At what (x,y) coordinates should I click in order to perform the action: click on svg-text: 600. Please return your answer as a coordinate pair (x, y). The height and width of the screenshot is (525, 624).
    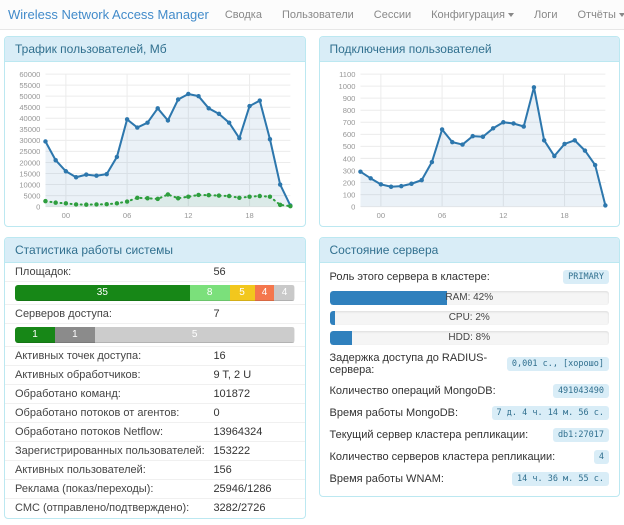
    Looking at the image, I should click on (348, 134).